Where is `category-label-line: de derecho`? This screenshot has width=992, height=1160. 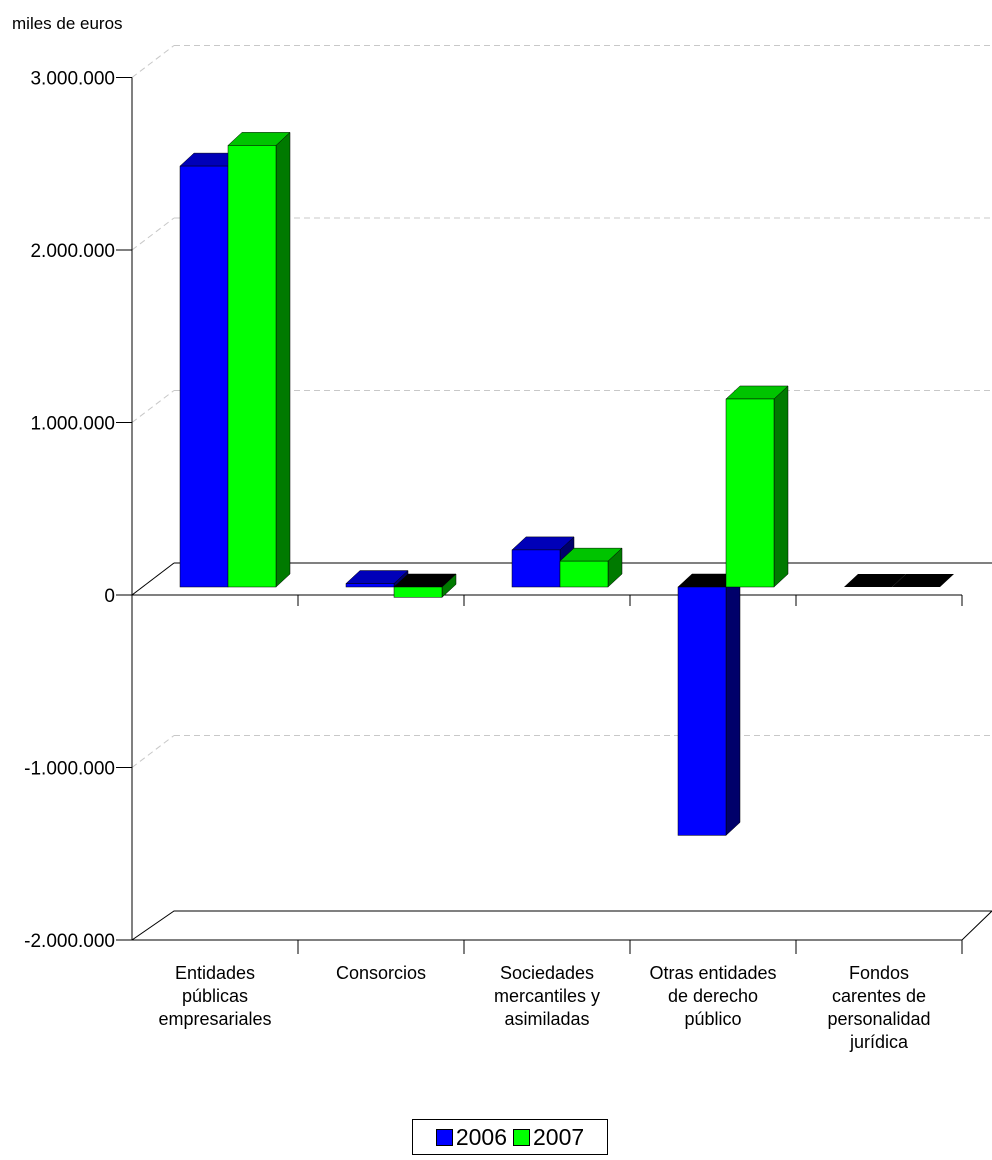
category-label-line: de derecho is located at coordinates (713, 996).